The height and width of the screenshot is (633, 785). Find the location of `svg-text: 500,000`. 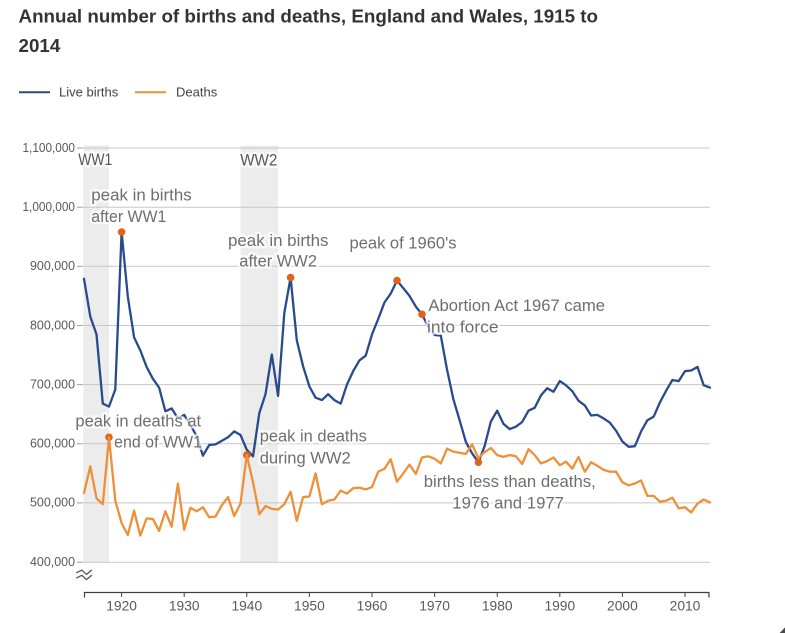

svg-text: 500,000 is located at coordinates (52, 502).